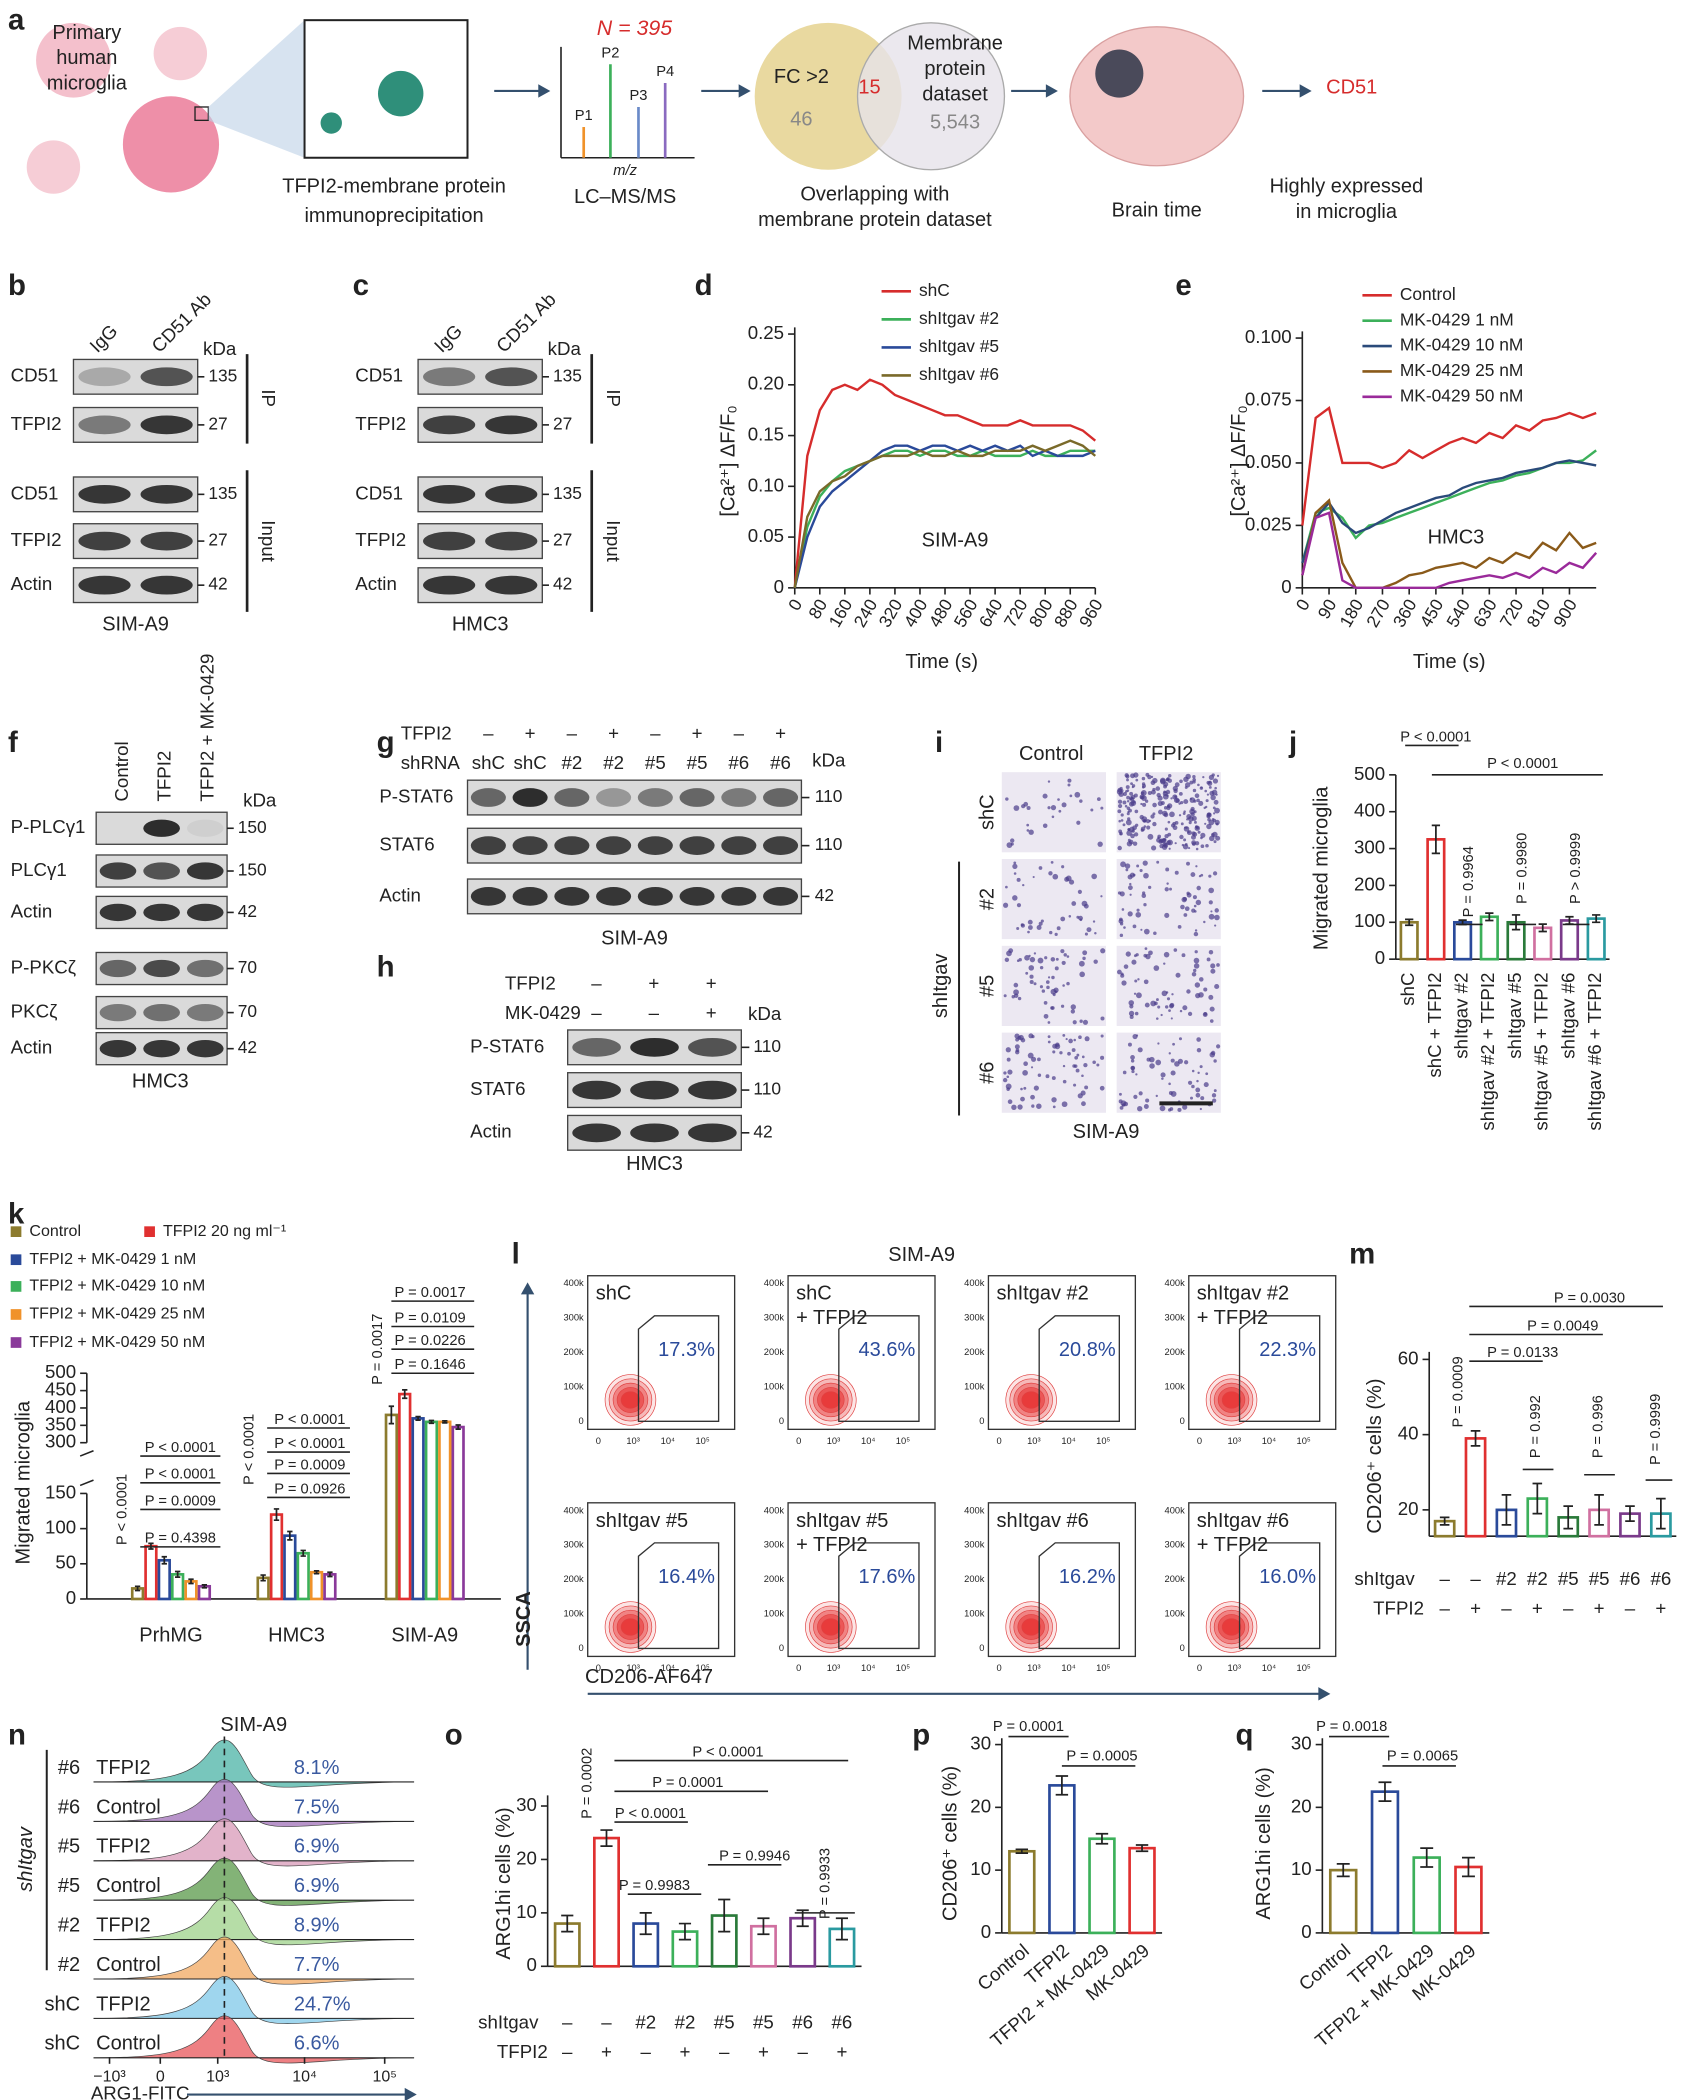 The width and height of the screenshot is (1683, 2100). I want to click on legend-label: TFPI2 + MK-0429 25 nM, so click(117, 1314).